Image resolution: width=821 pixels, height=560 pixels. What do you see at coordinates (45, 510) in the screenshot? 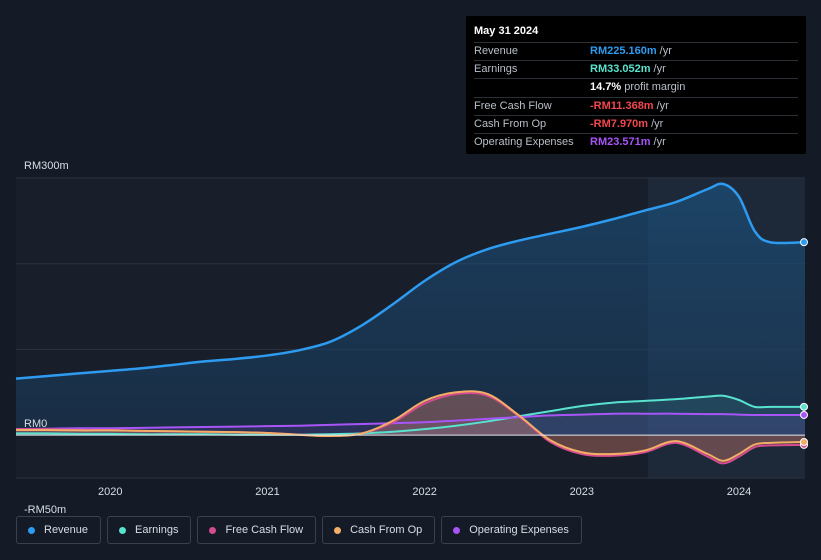
I see `y-tick-label: -RM50m` at bounding box center [45, 510].